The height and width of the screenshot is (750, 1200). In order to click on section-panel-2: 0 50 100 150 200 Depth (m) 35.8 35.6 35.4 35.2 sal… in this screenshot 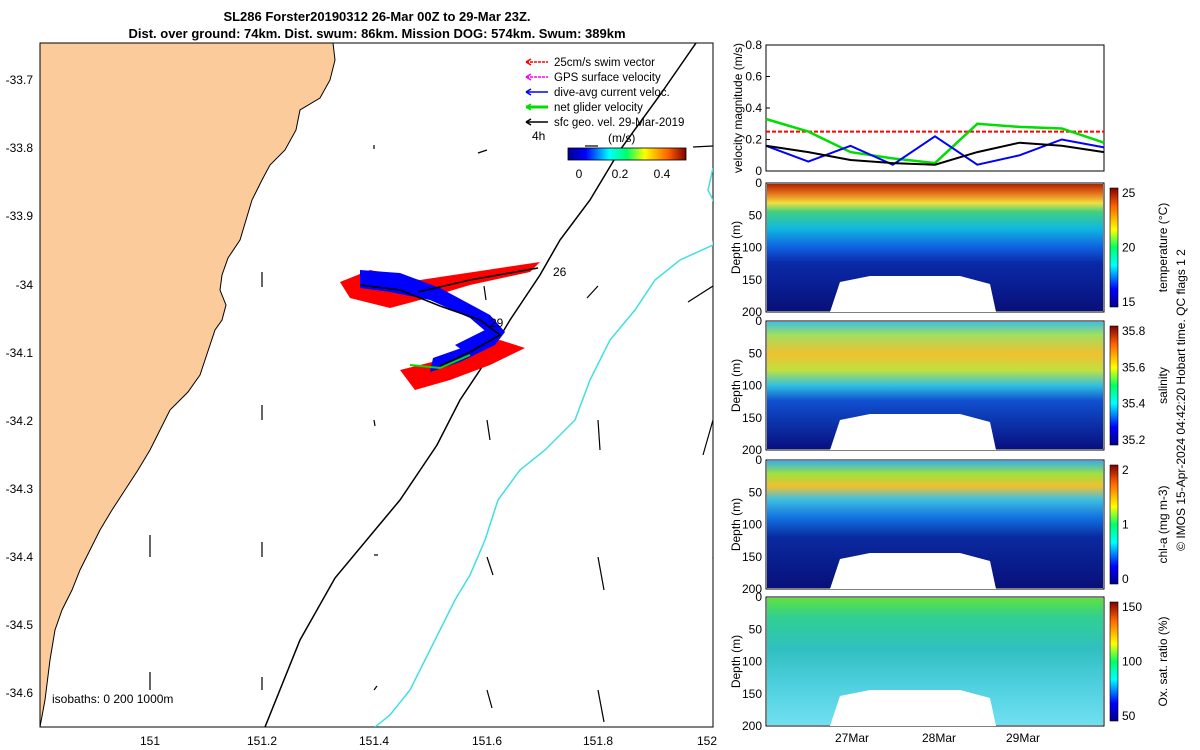, I will do `click(949, 385)`.